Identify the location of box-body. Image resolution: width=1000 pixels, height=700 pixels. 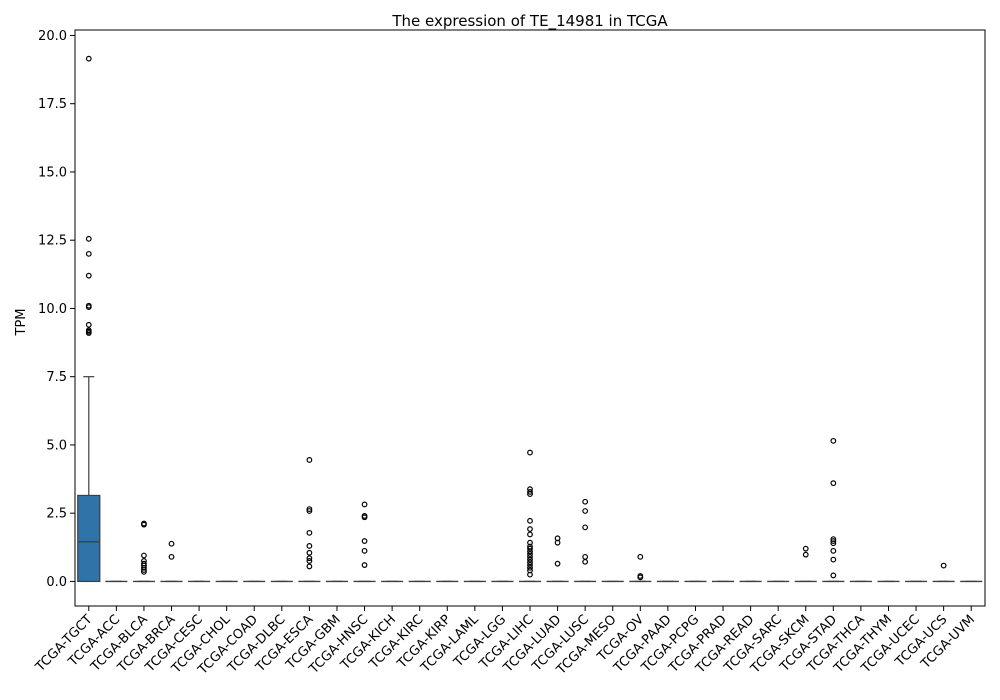
(89, 538).